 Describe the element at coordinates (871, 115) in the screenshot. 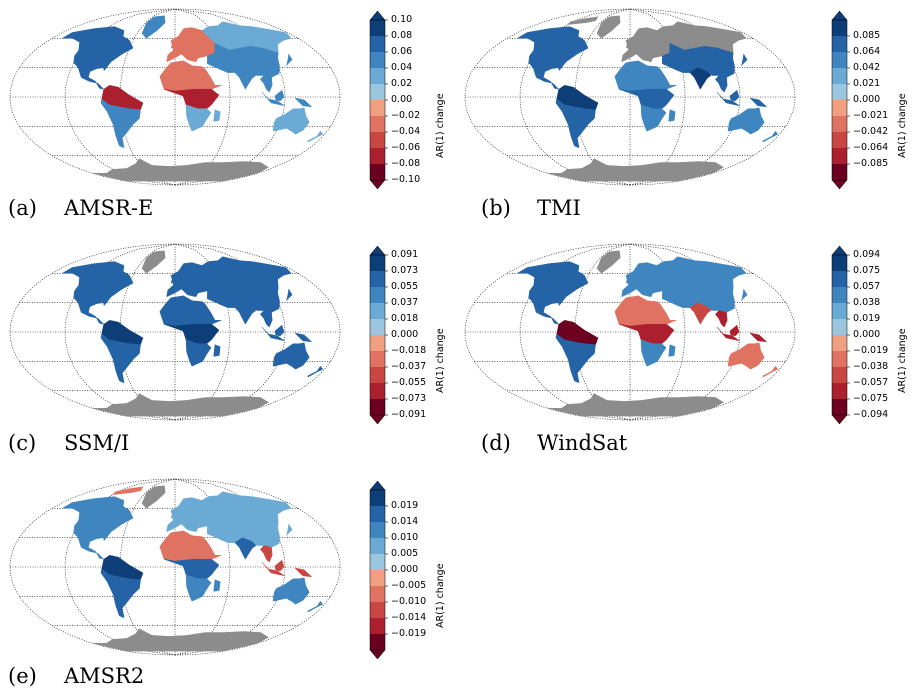

I see `colorbar-tick-label: −0.021` at that location.